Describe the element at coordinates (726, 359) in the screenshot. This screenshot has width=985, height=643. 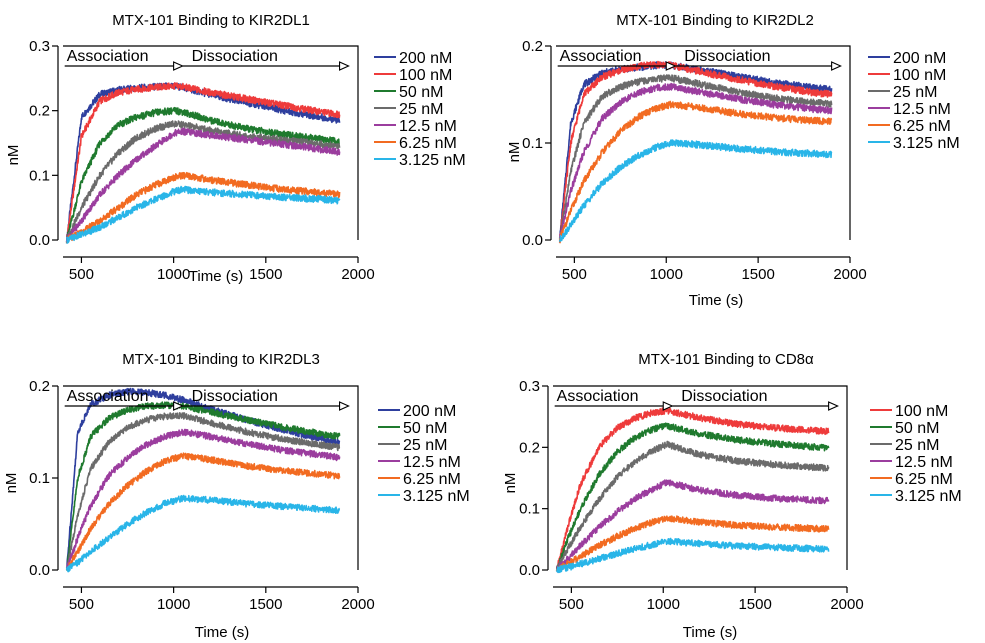
I see `chart-title: MTX-101 Binding to CD8α` at that location.